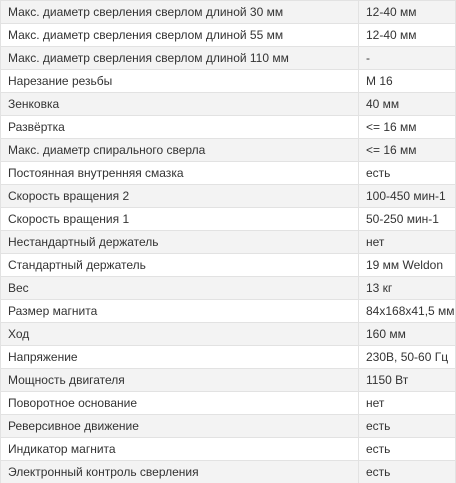 The width and height of the screenshot is (456, 483). Describe the element at coordinates (179, 380) in the screenshot. I see `spec-name: Мощность двигателя` at that location.